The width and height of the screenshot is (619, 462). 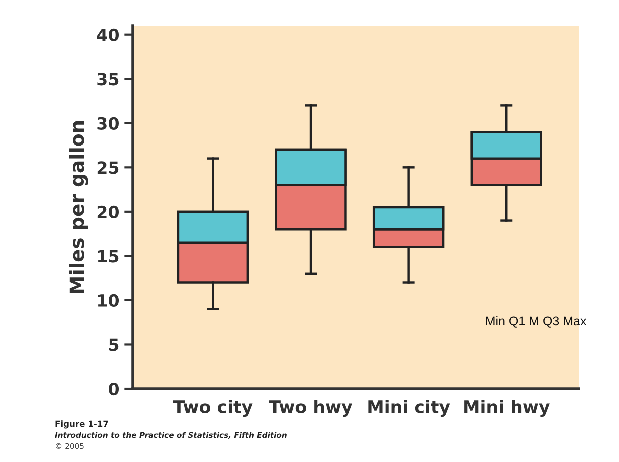 What do you see at coordinates (109, 123) in the screenshot?
I see `y-tick-label: 30` at bounding box center [109, 123].